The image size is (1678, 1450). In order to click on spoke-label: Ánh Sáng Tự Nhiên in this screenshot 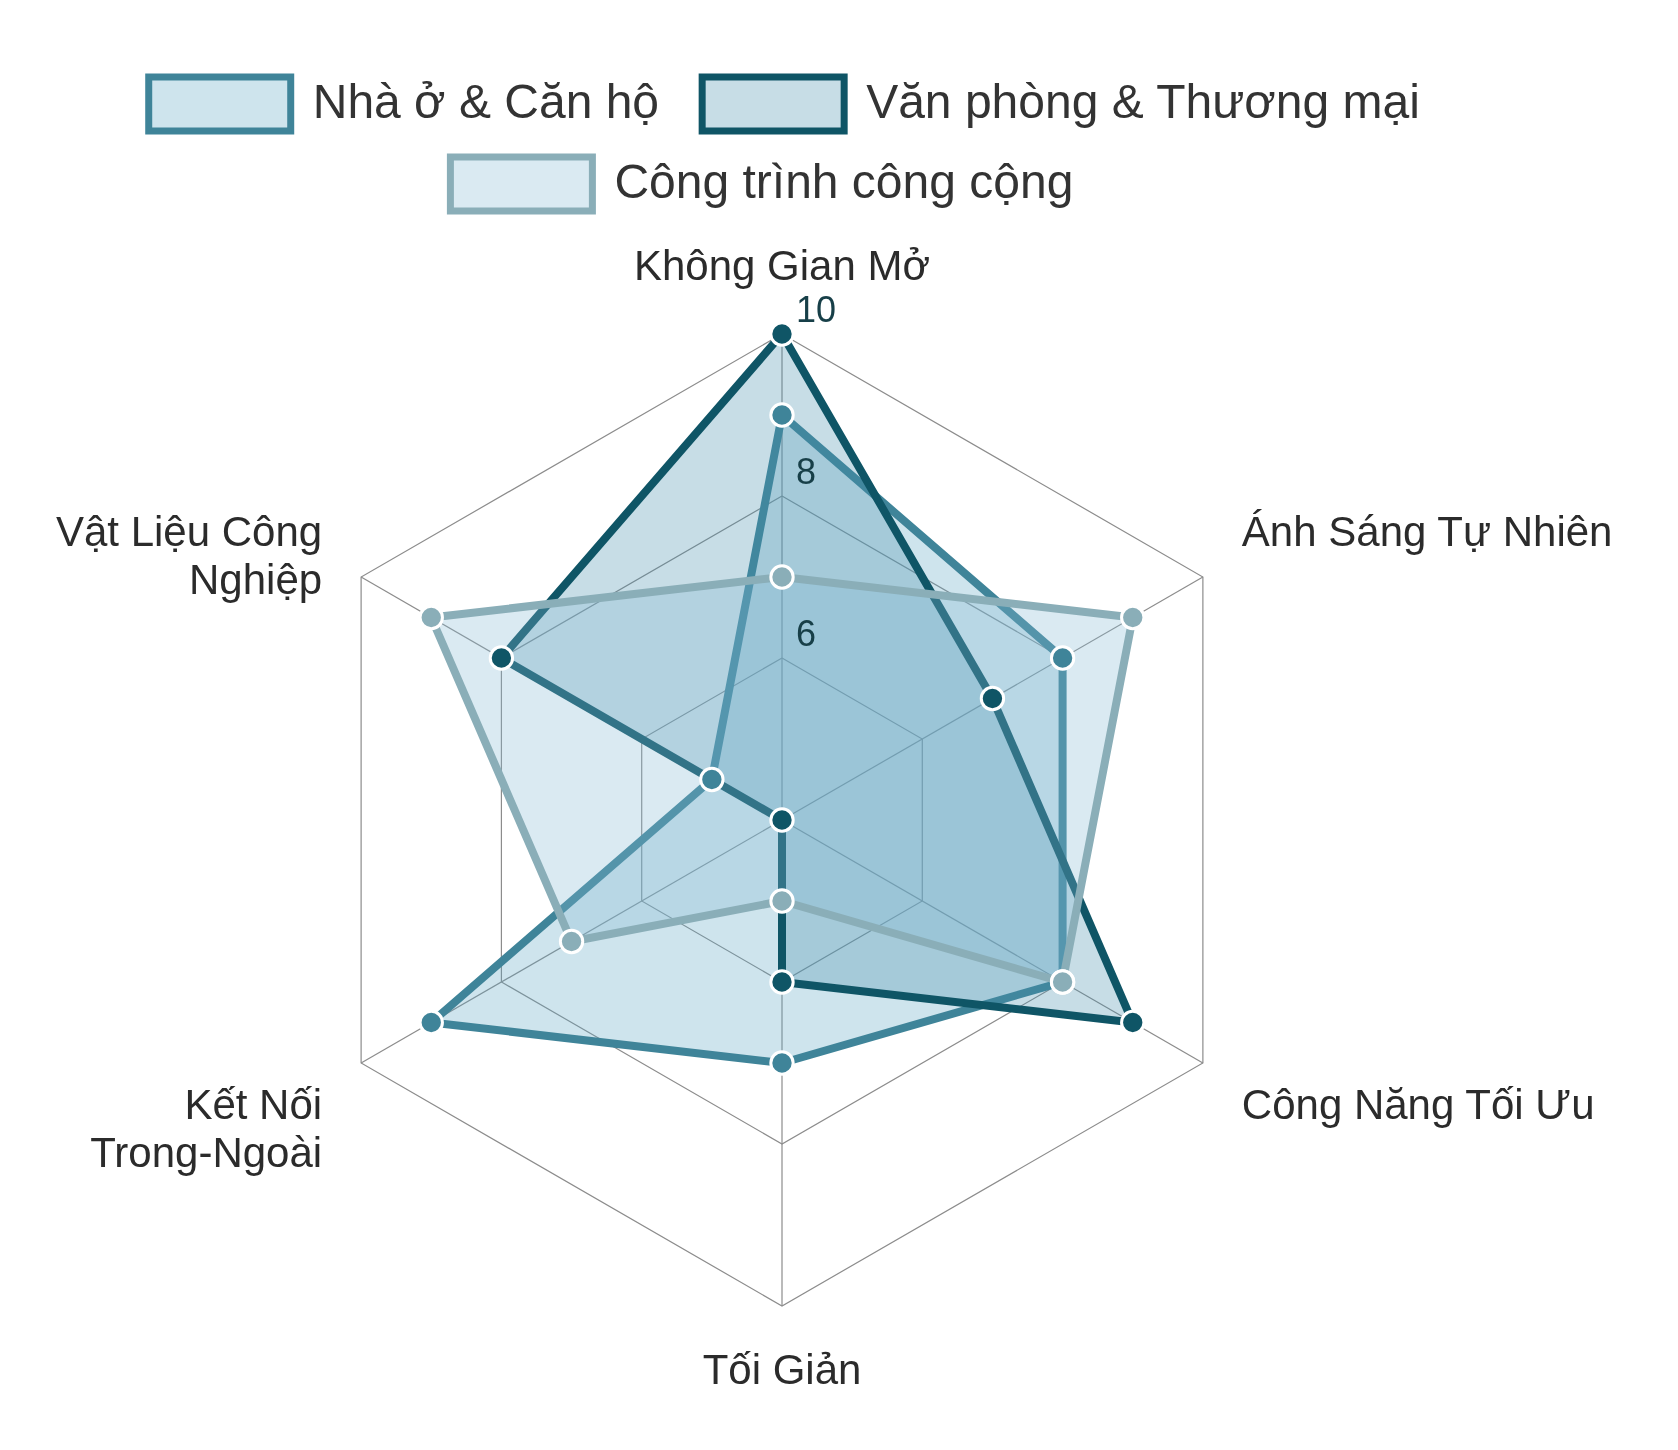, I will do `click(1427, 531)`.